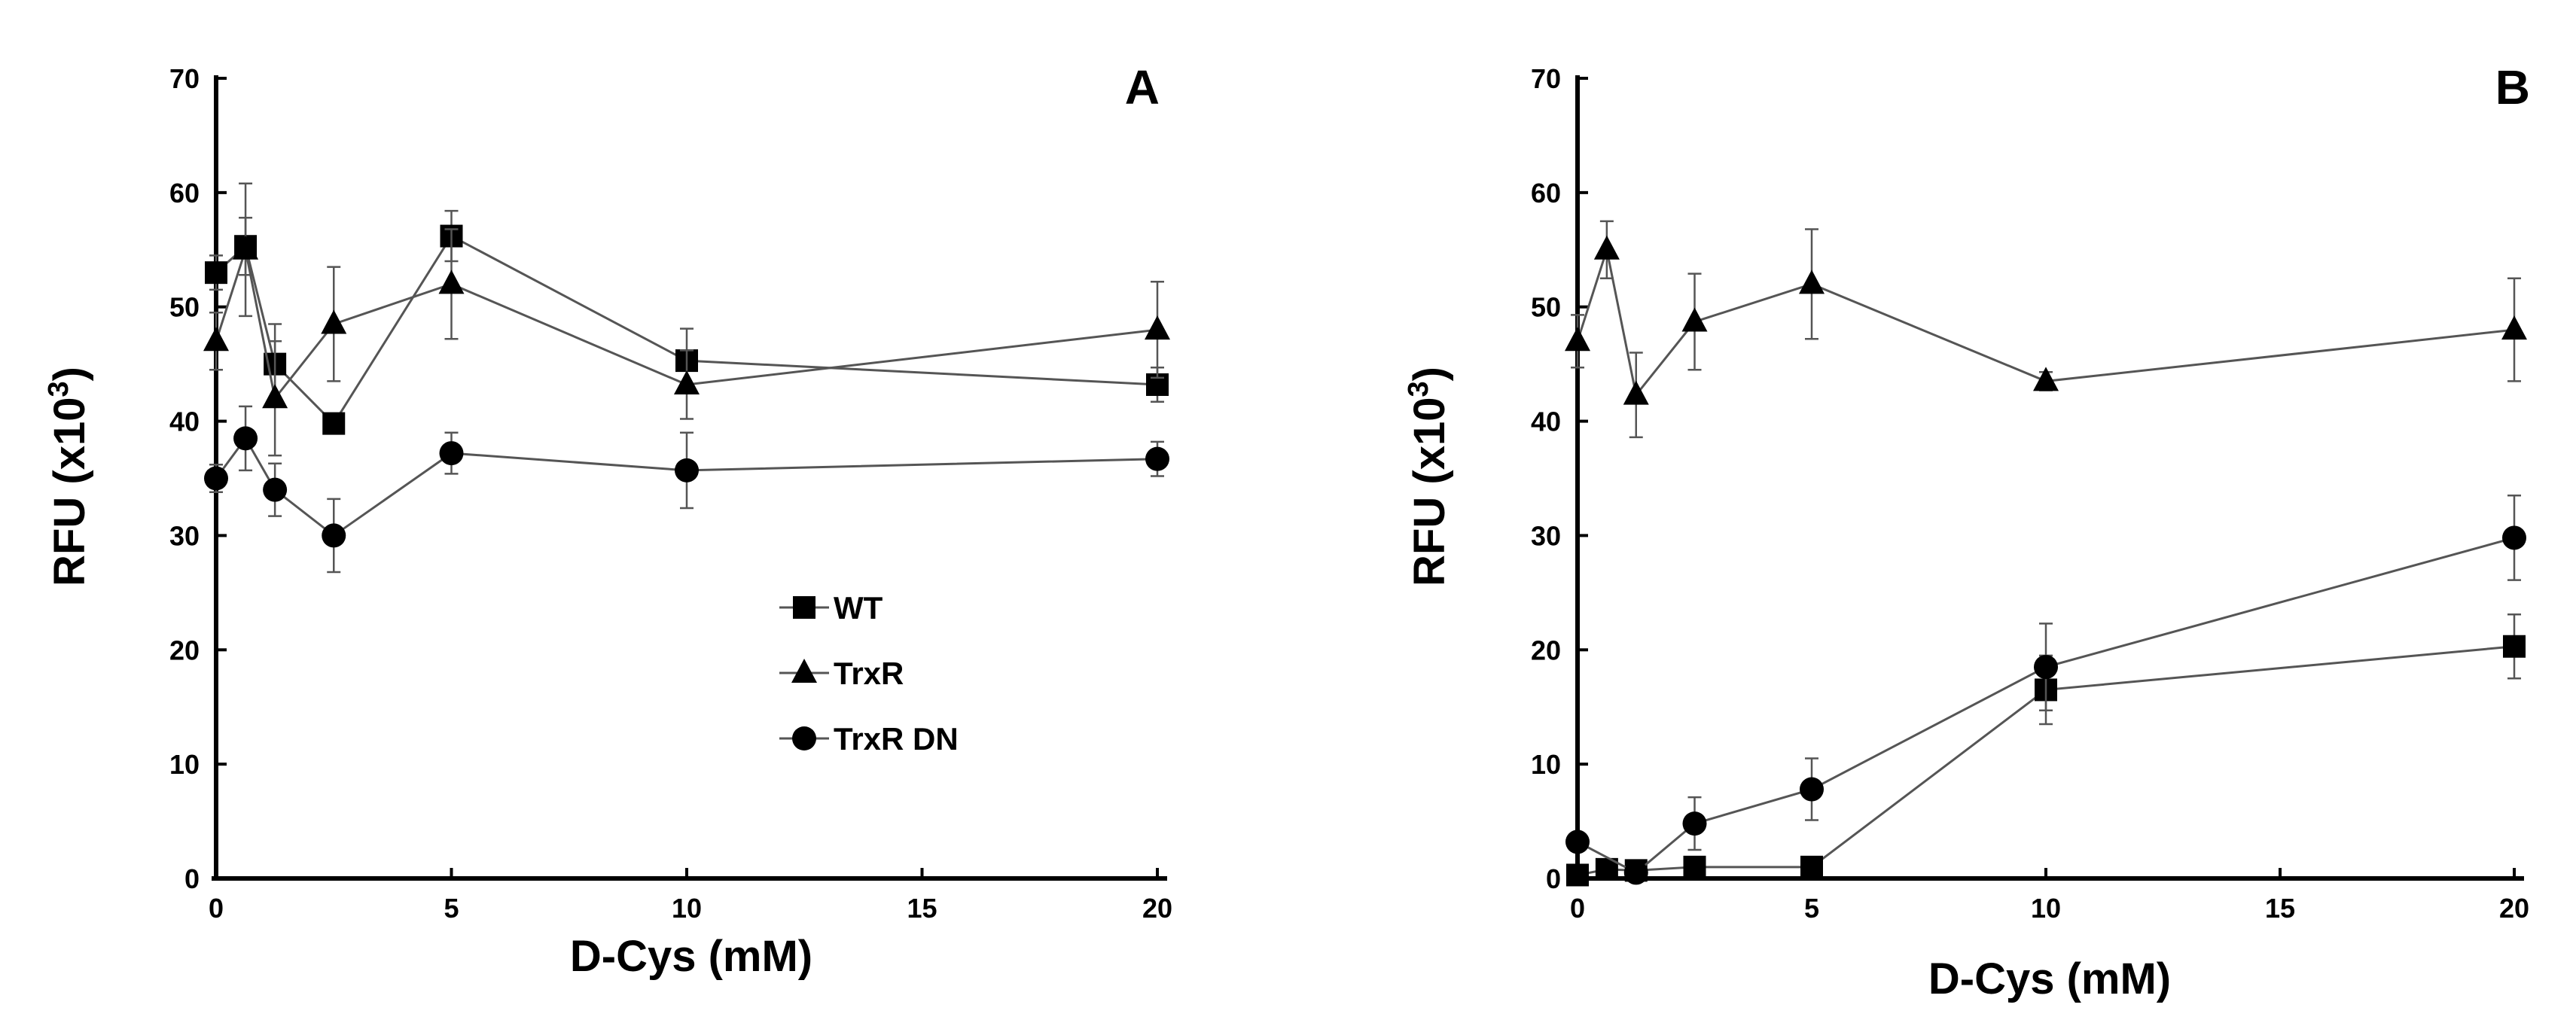 The width and height of the screenshot is (2576, 1029). Describe the element at coordinates (1546, 535) in the screenshot. I see `panel-b-y-tick-label-30: 30` at that location.